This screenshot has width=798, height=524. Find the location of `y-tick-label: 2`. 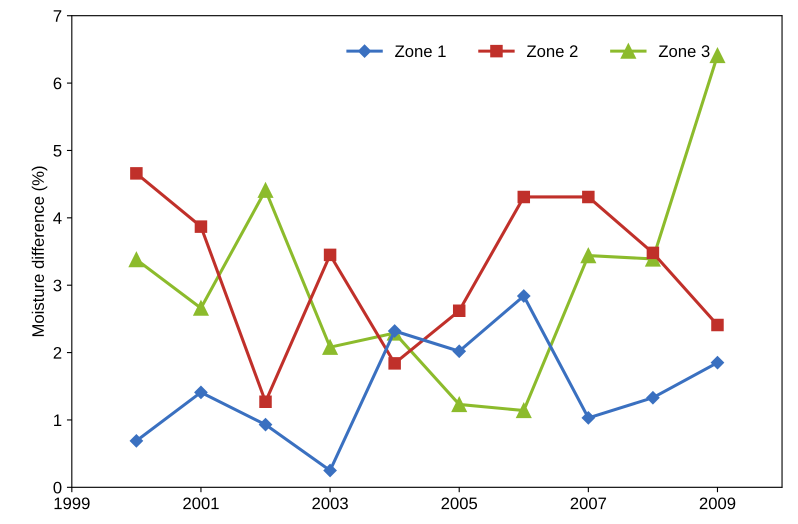

y-tick-label: 2 is located at coordinates (58, 352).